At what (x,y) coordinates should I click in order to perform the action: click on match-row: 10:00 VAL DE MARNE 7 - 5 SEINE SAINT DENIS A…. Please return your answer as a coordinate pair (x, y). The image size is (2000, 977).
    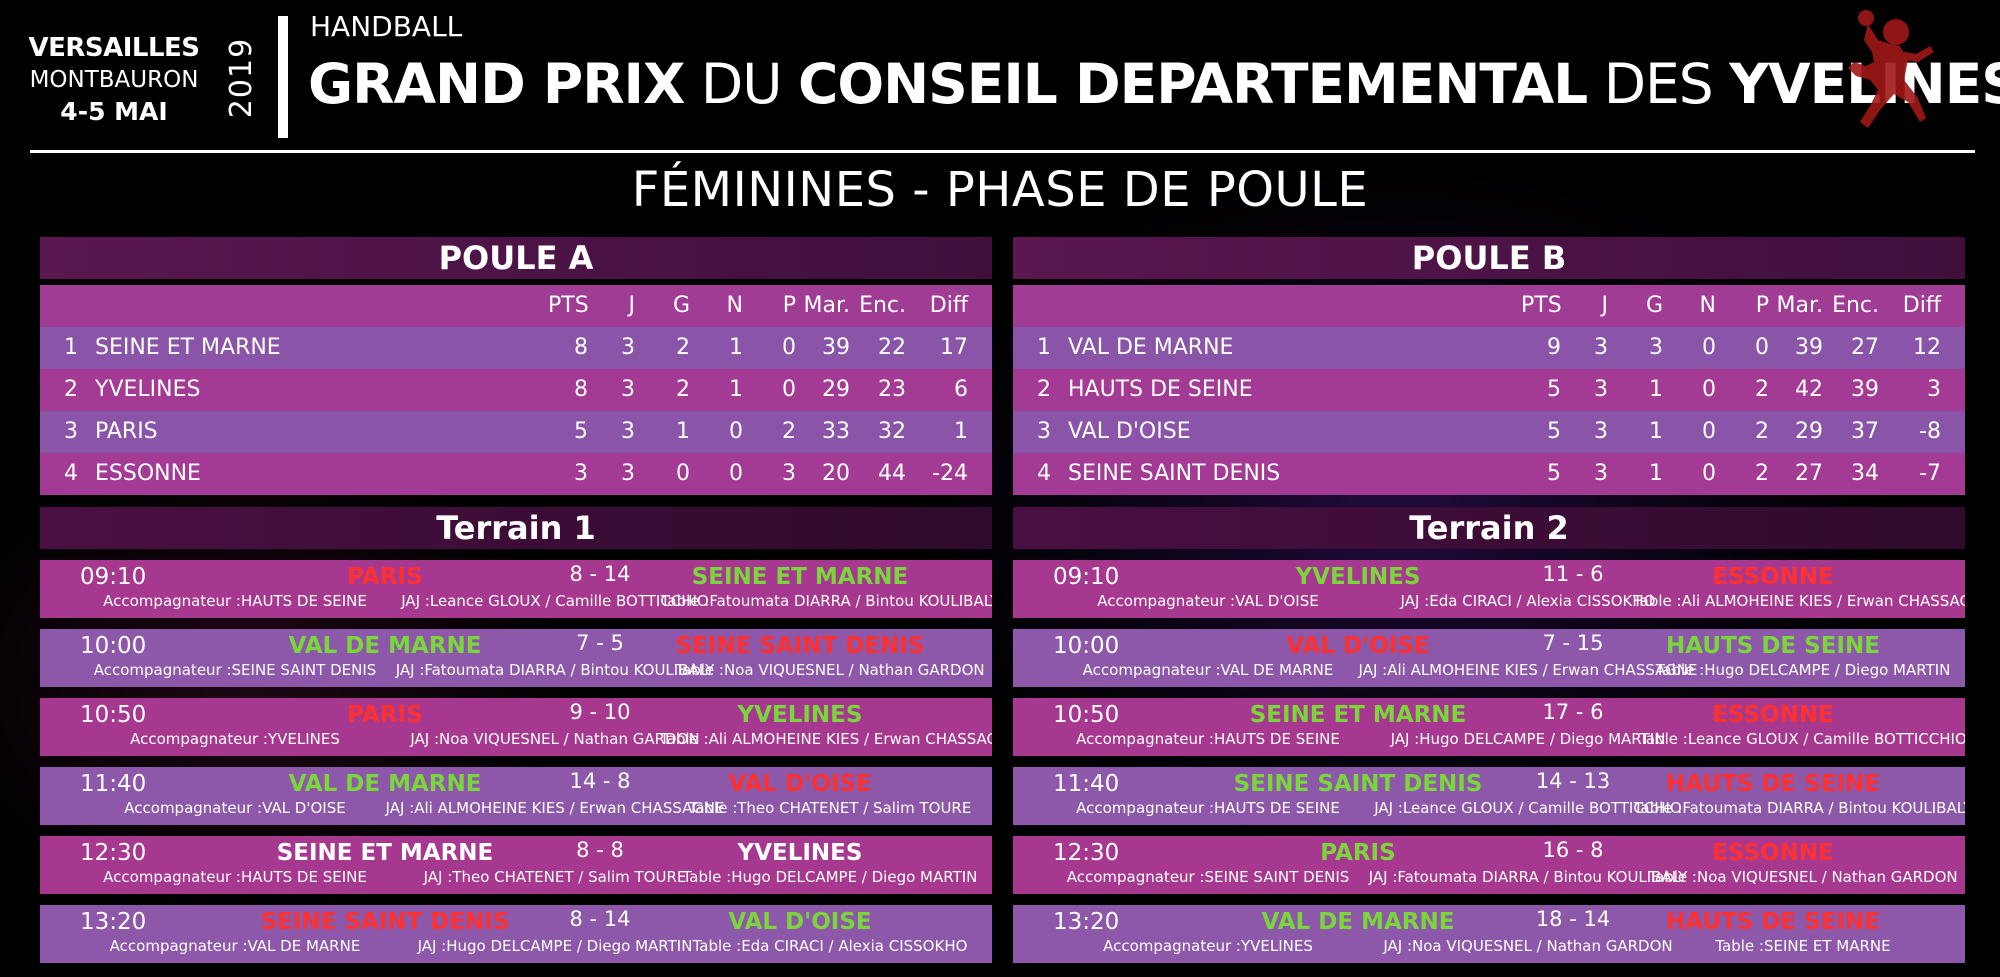
    Looking at the image, I should click on (516, 658).